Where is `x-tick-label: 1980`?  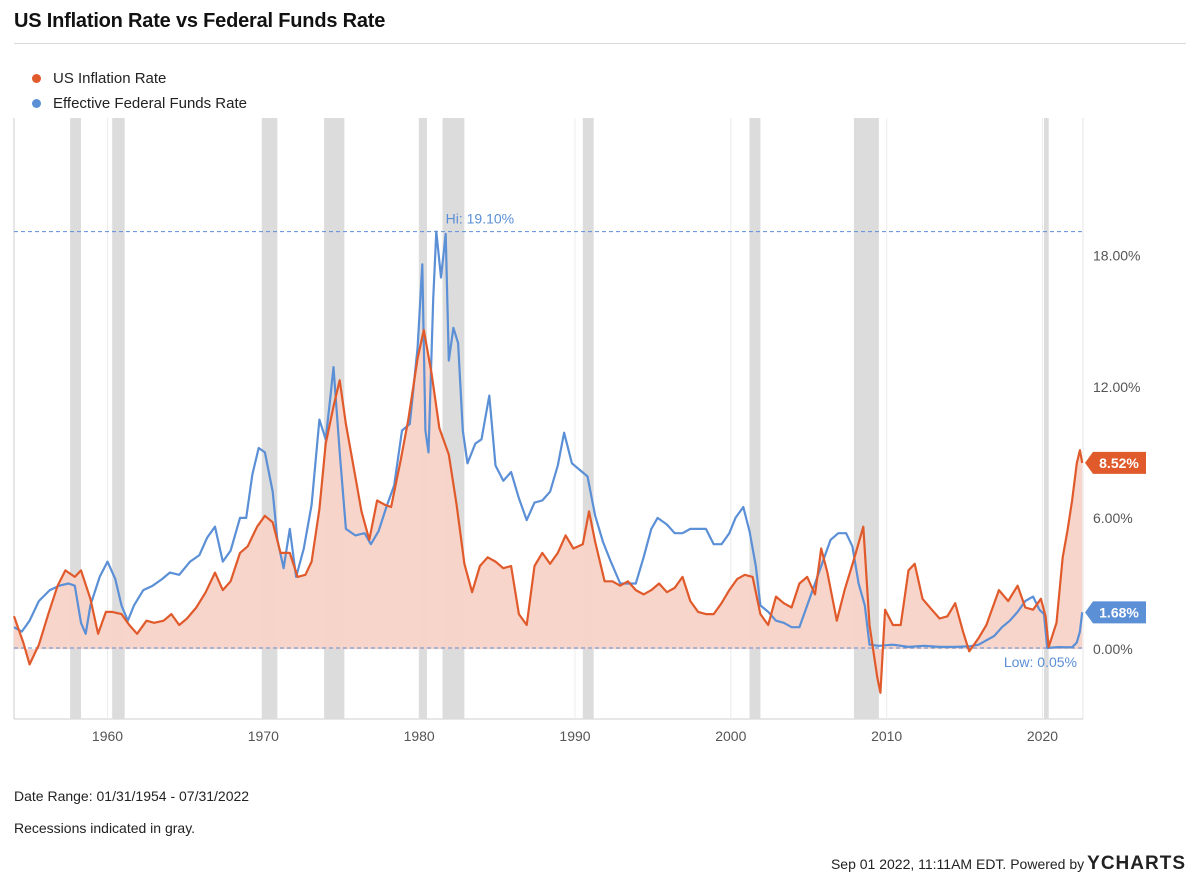 x-tick-label: 1980 is located at coordinates (419, 736).